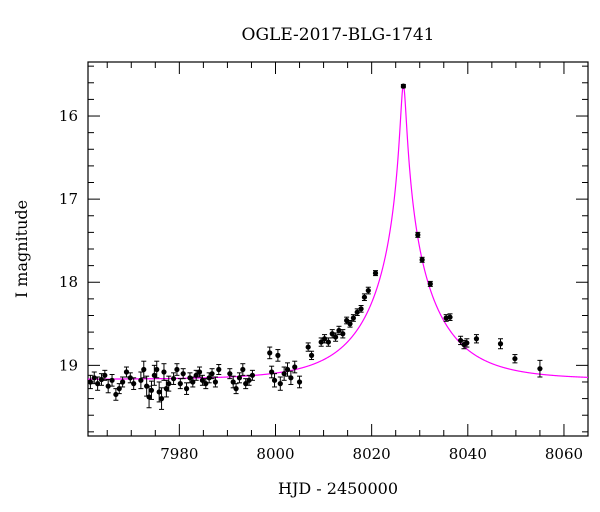 The width and height of the screenshot is (600, 512). I want to click on x-tick-label: 7980, so click(179, 454).